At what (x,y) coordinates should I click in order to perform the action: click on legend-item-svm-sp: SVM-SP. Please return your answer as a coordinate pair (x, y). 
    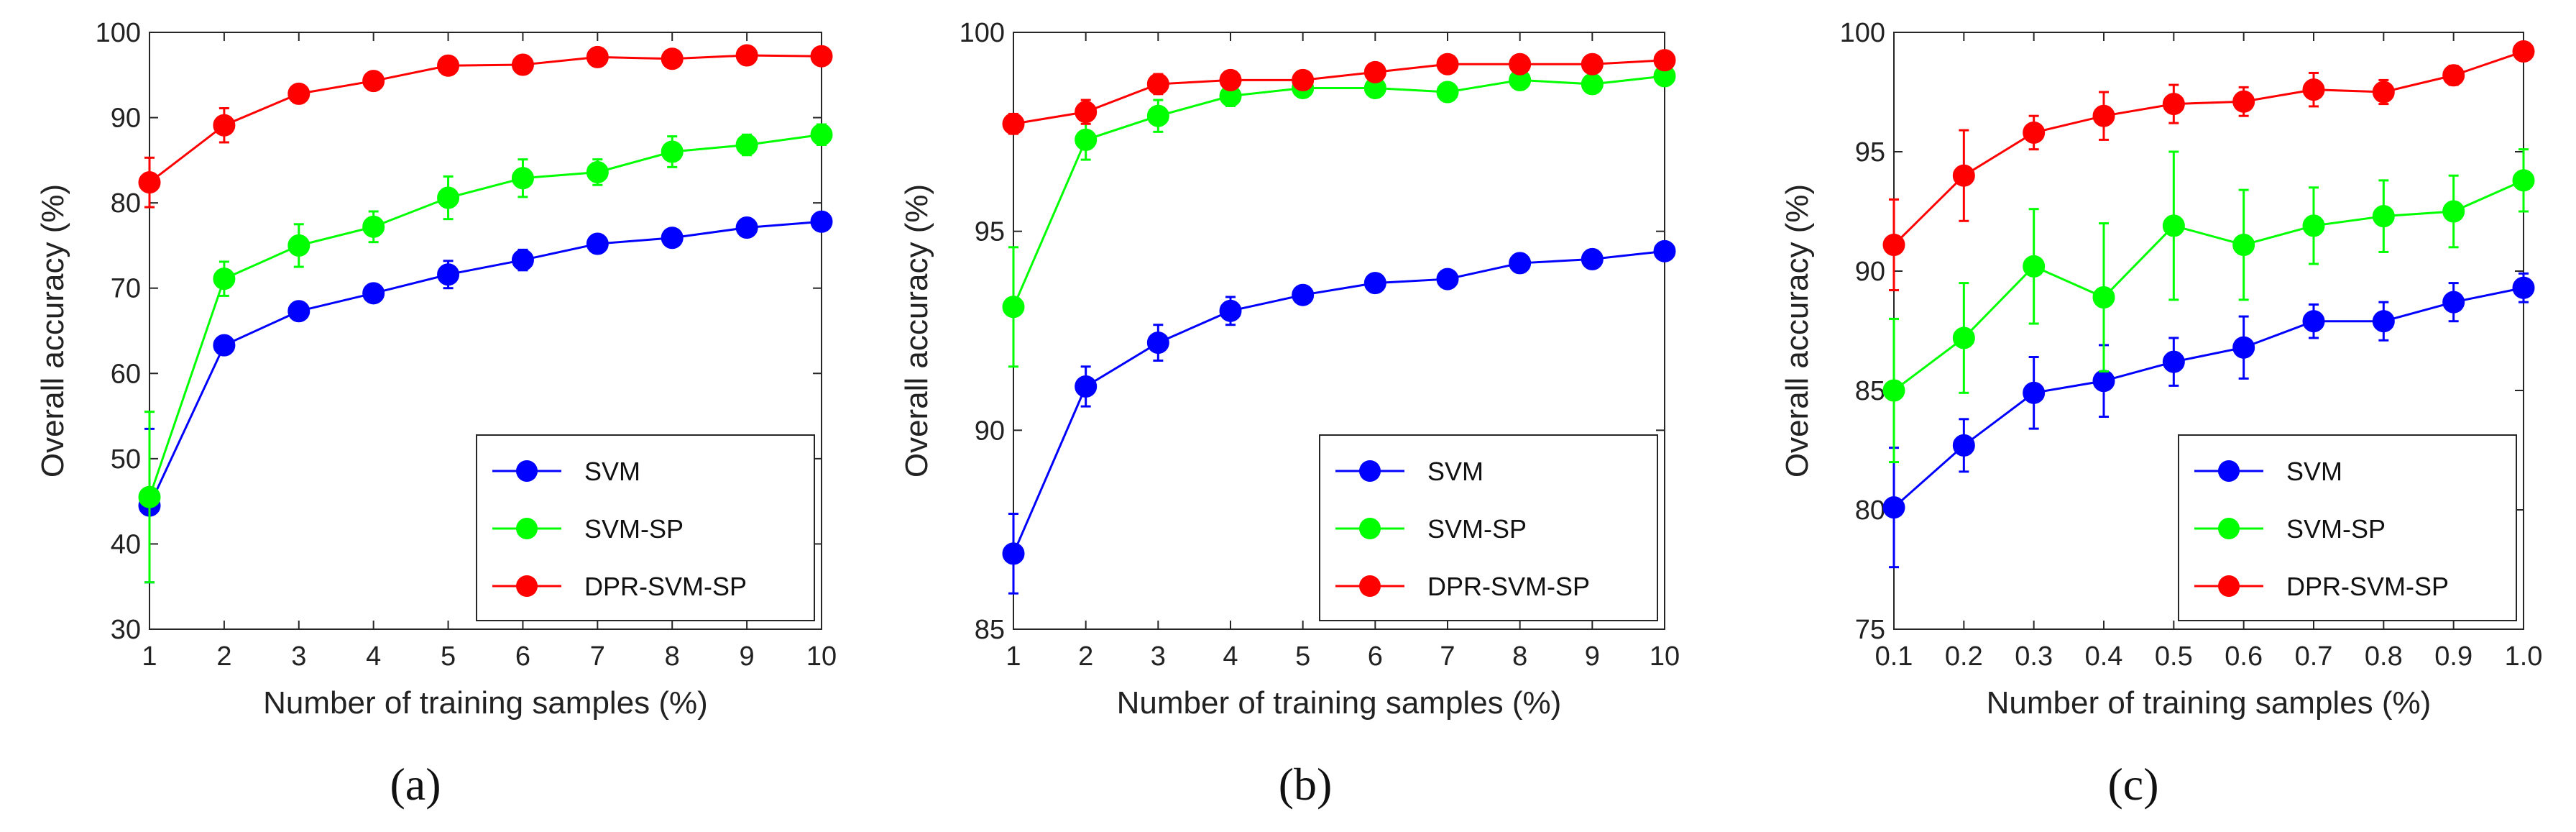
    Looking at the image, I should click on (588, 529).